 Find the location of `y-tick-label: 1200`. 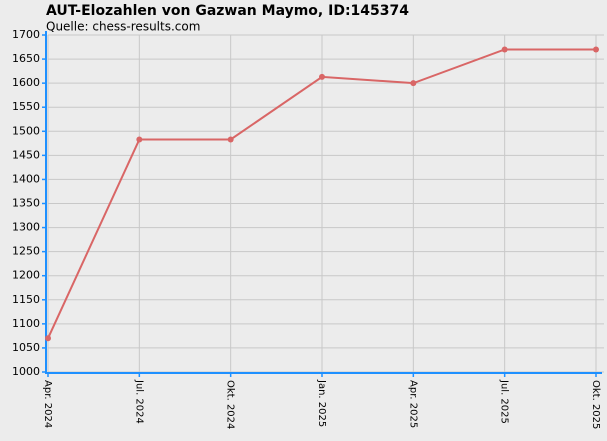

y-tick-label: 1200 is located at coordinates (26, 275).